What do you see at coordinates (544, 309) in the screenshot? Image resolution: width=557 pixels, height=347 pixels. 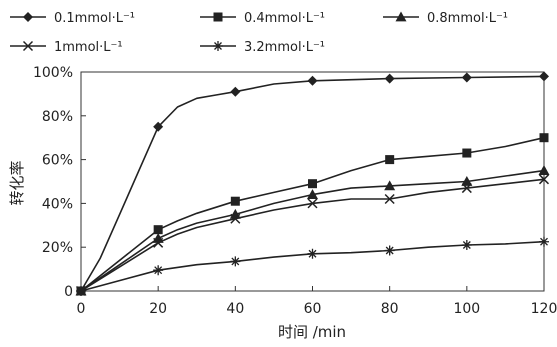 I see `x-tick-label: 120` at bounding box center [544, 309].